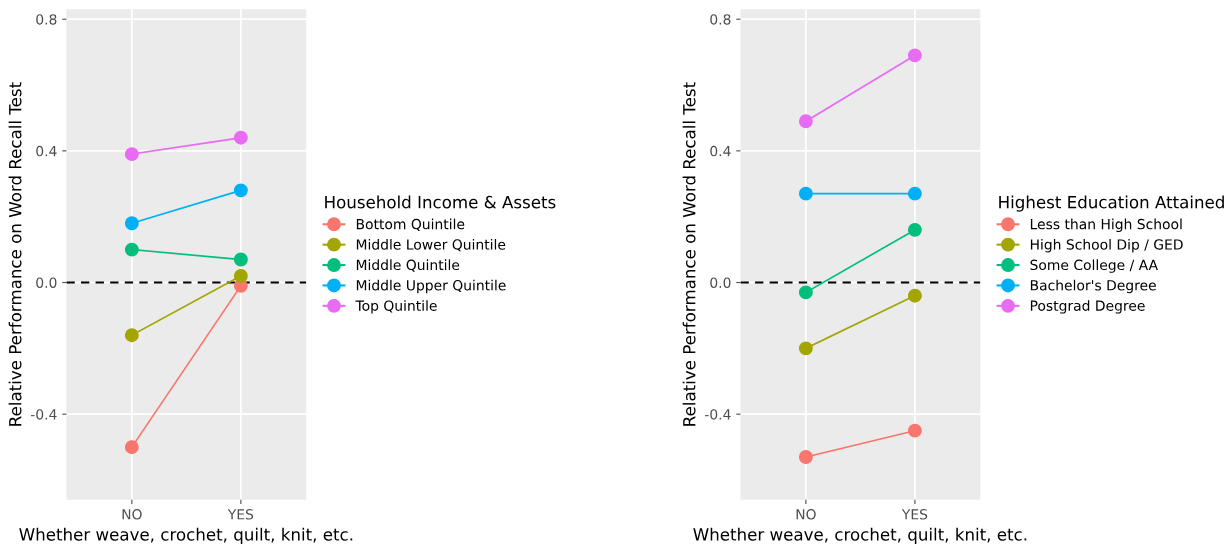 The height and width of the screenshot is (548, 1230). Describe the element at coordinates (440, 202) in the screenshot. I see `legend-title: Household Income & Assets` at that location.